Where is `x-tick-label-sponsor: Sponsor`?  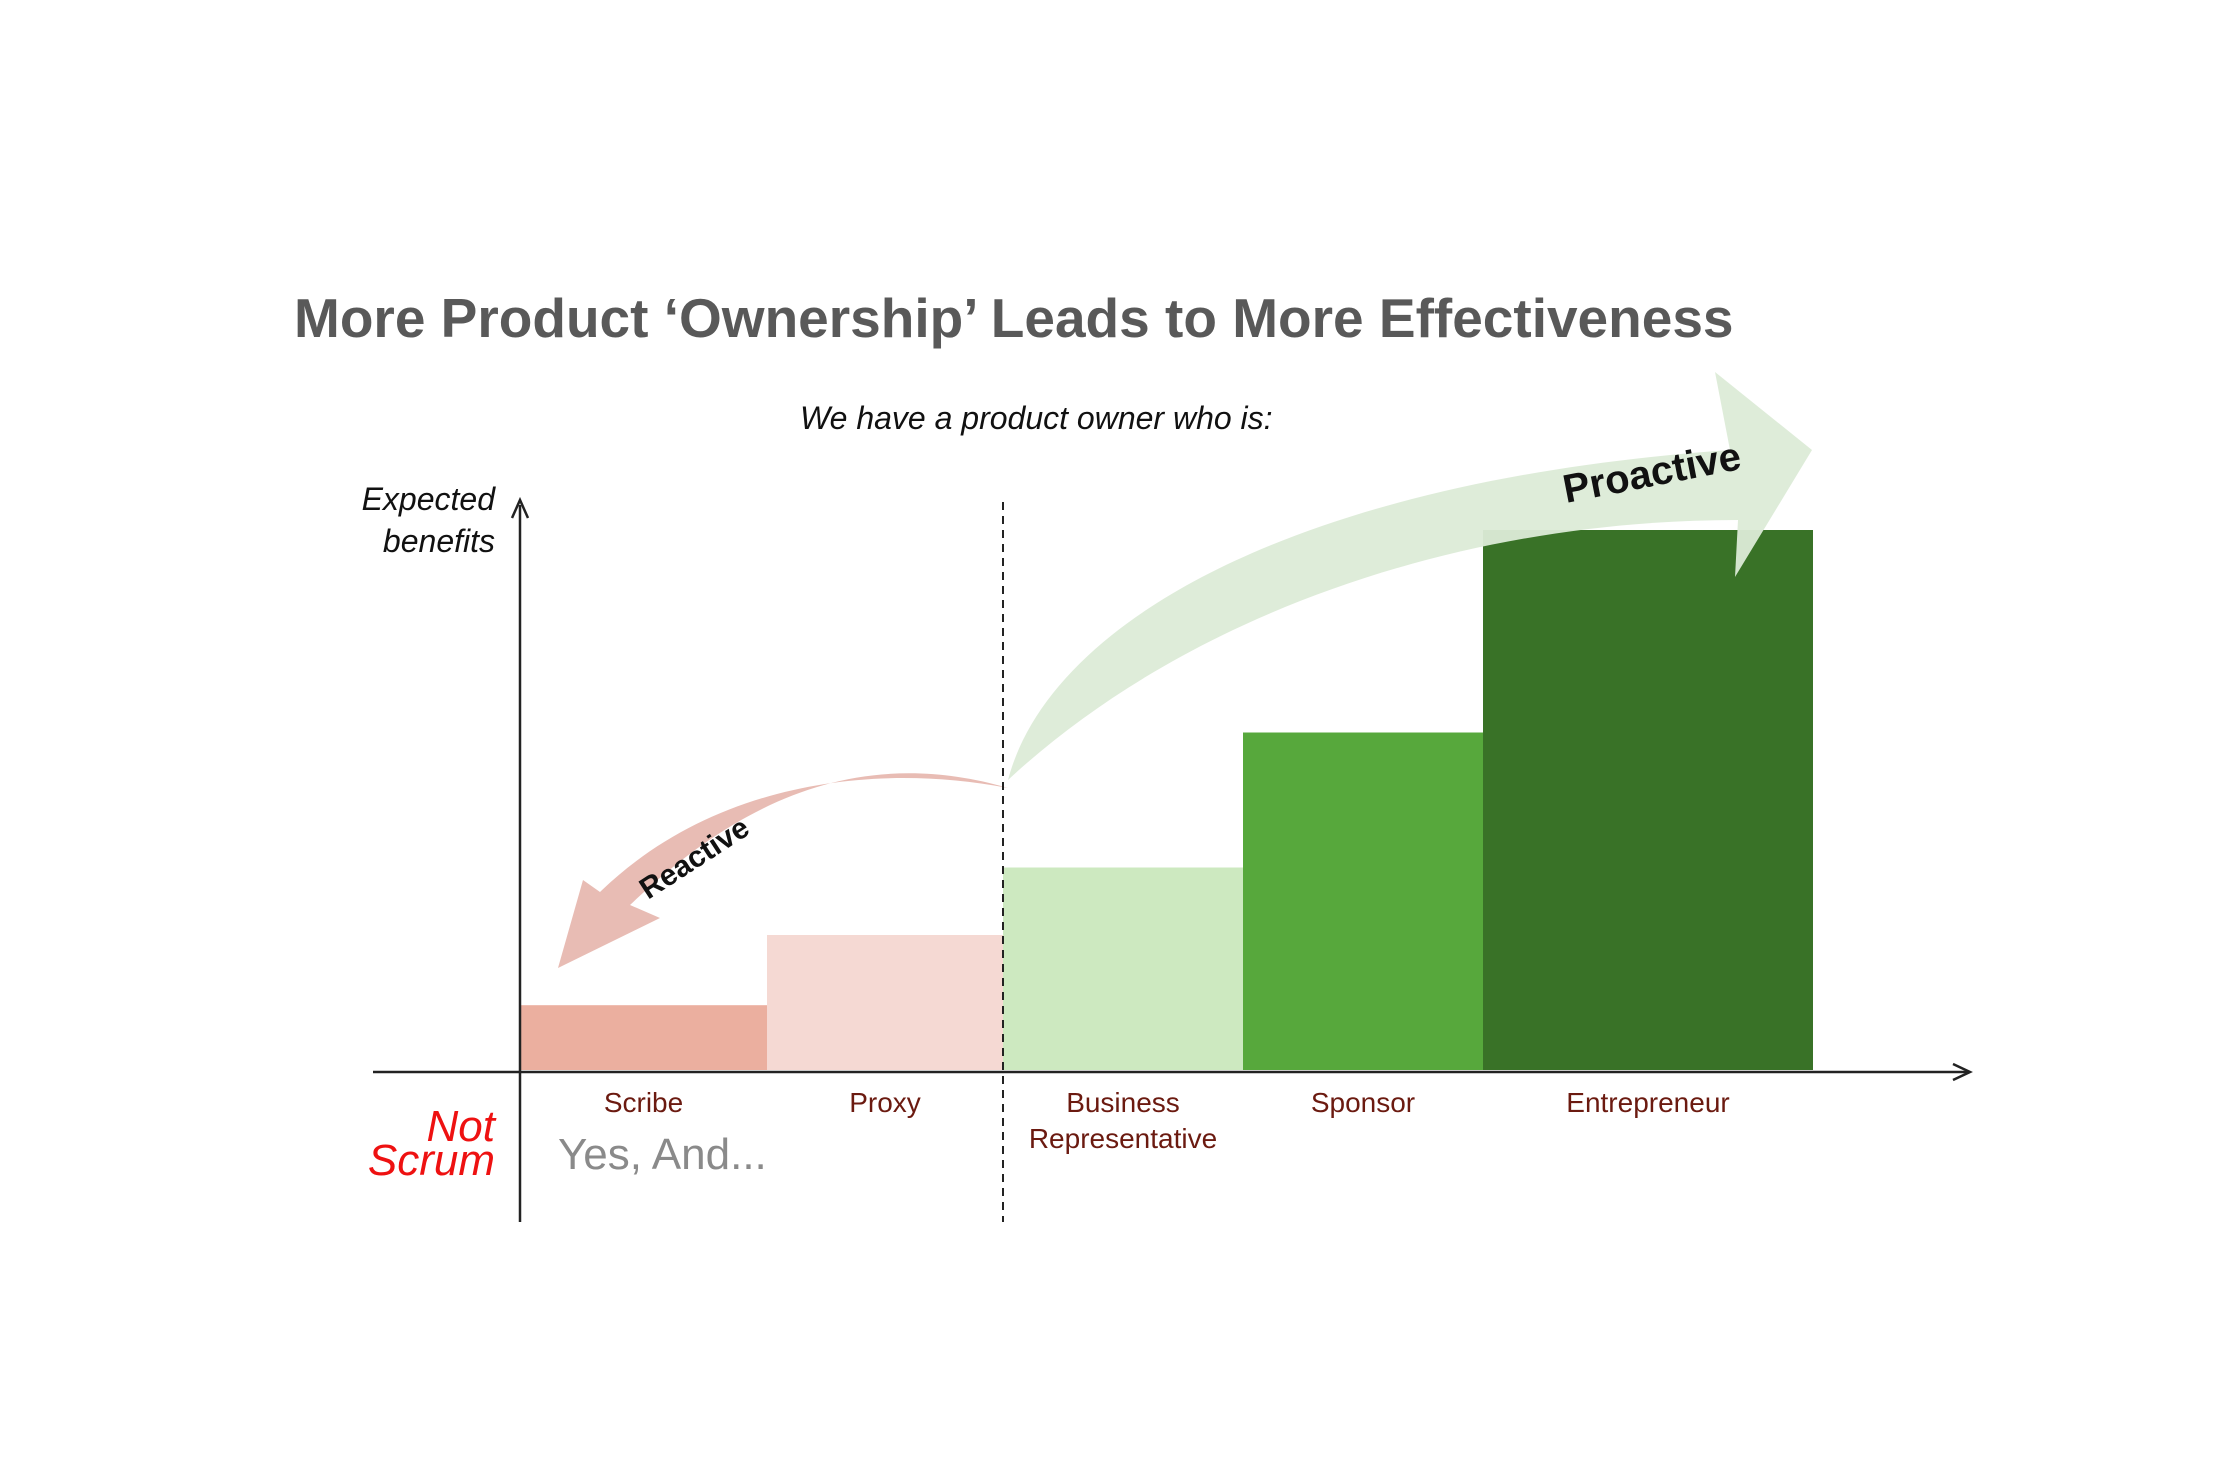
x-tick-label-sponsor: Sponsor is located at coordinates (1363, 1102).